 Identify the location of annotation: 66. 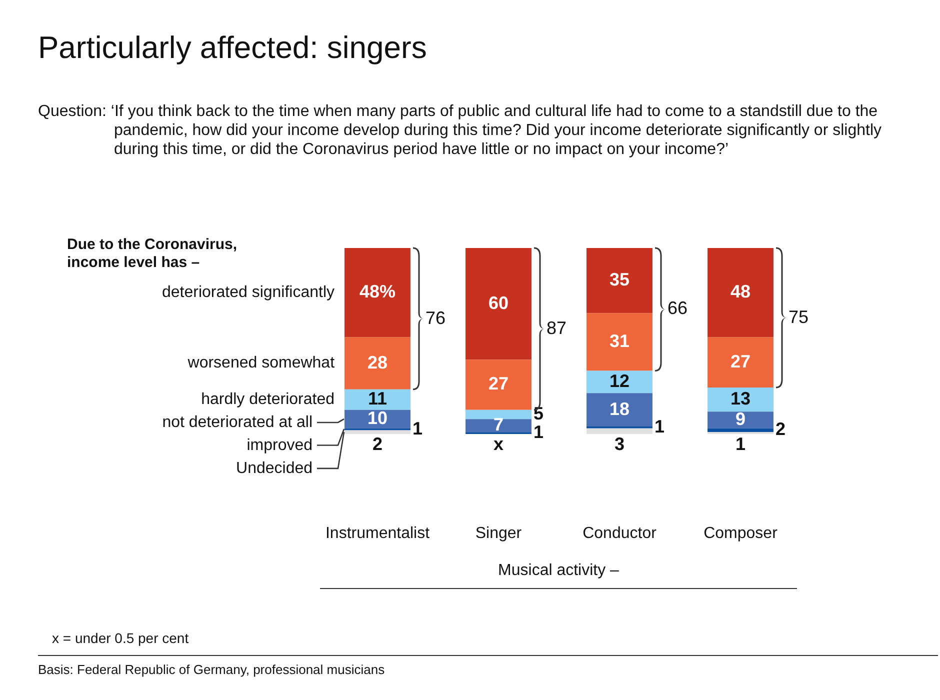
(677, 309).